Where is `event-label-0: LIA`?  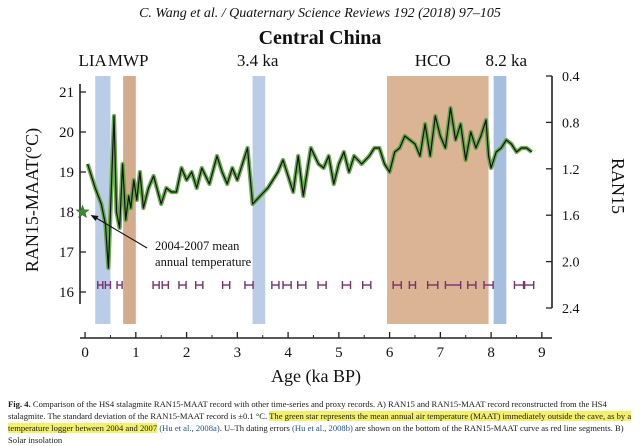
event-label-0: LIA is located at coordinates (93, 60).